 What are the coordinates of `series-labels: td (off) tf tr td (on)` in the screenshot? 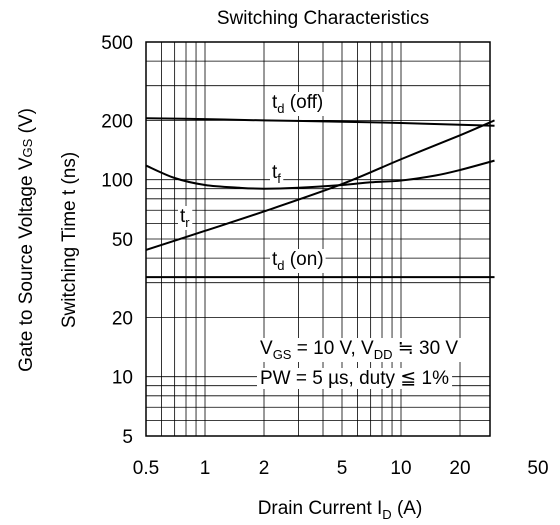 It's located at (252, 182).